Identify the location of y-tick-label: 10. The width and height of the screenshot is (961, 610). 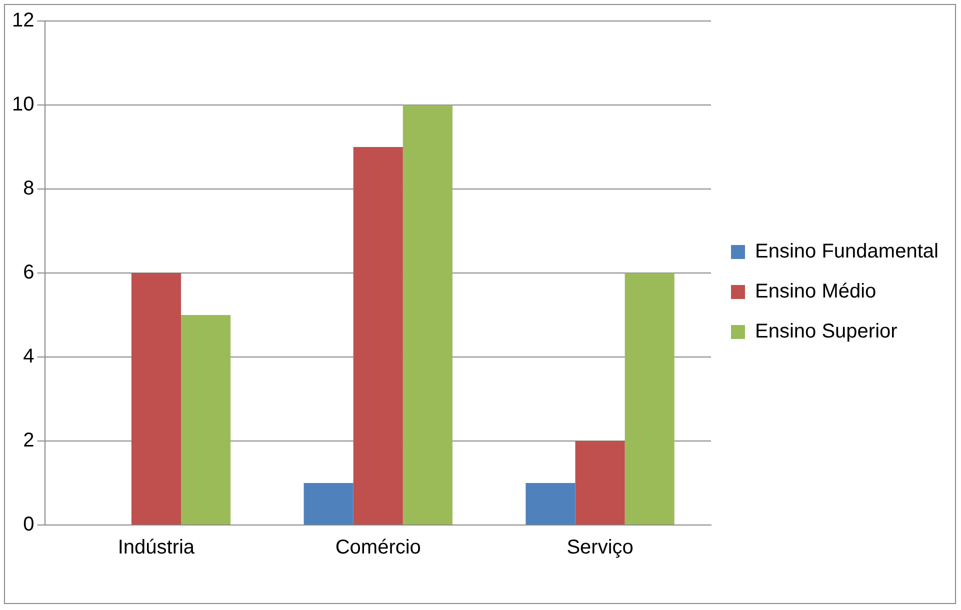
(23, 105).